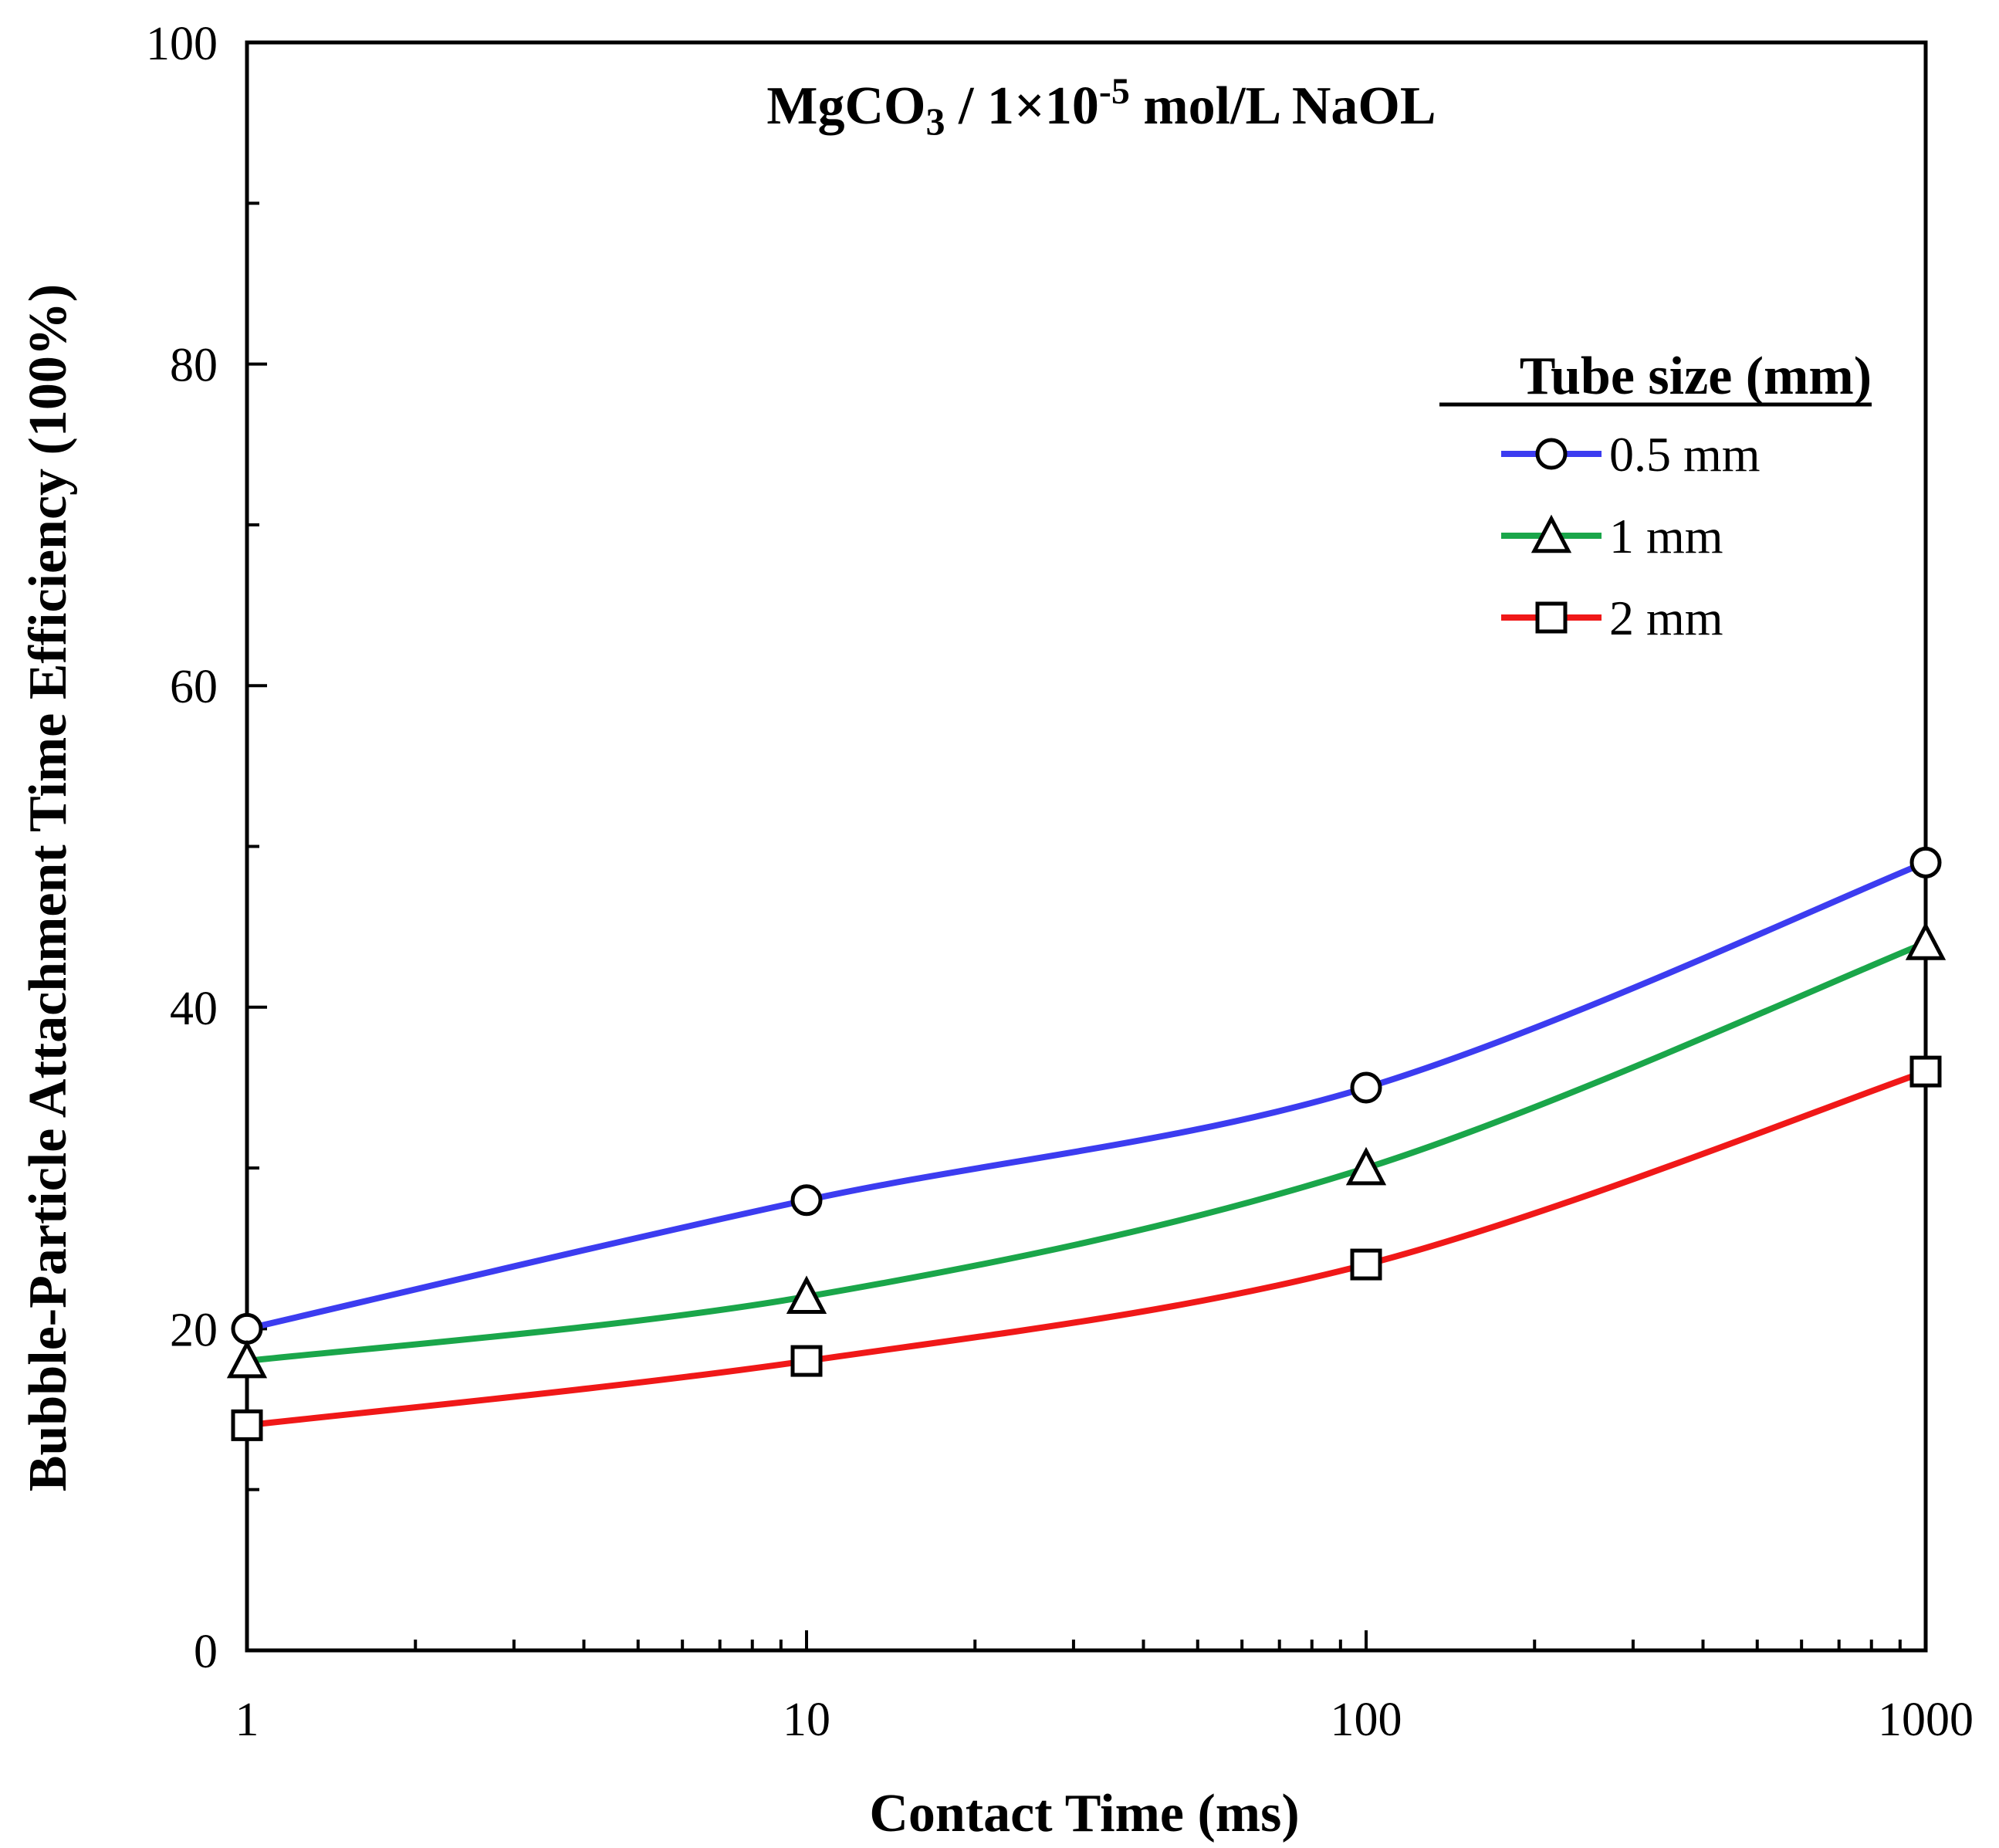  What do you see at coordinates (206, 1652) in the screenshot?
I see `y-tick-label: 0` at bounding box center [206, 1652].